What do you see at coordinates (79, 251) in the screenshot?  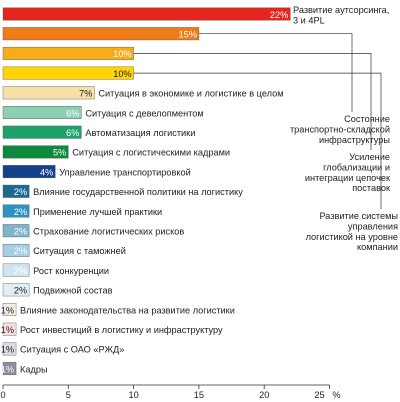 I see `bar-category-label: Ситуация с таможней` at bounding box center [79, 251].